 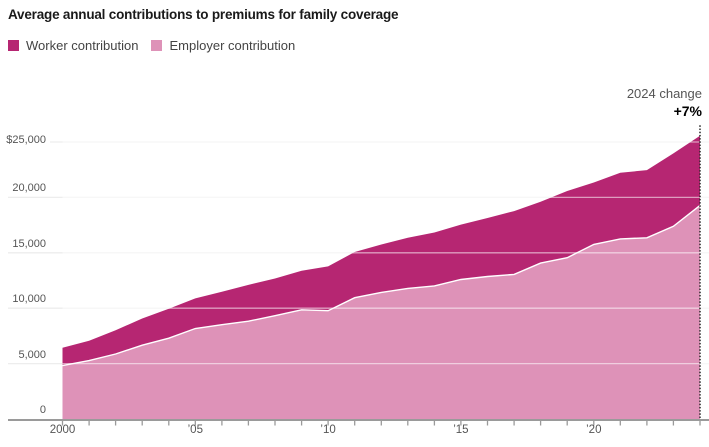 What do you see at coordinates (461, 430) in the screenshot?
I see `x-axis-label: ’15` at bounding box center [461, 430].